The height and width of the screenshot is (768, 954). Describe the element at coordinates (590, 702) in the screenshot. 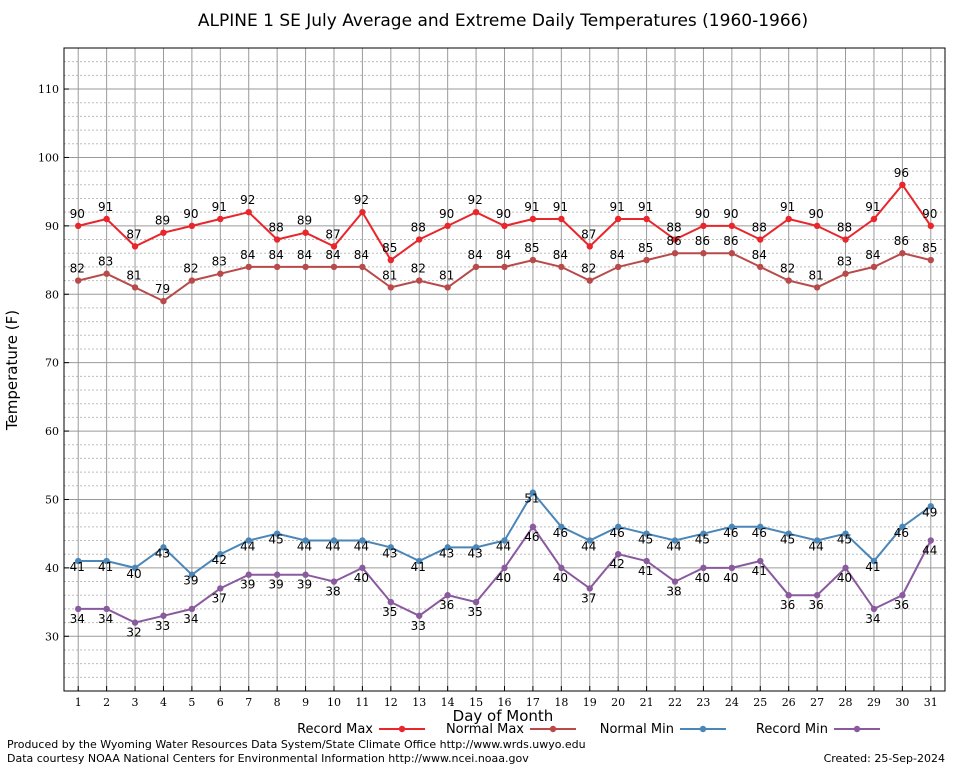

I see `x-tick-label: 19` at that location.